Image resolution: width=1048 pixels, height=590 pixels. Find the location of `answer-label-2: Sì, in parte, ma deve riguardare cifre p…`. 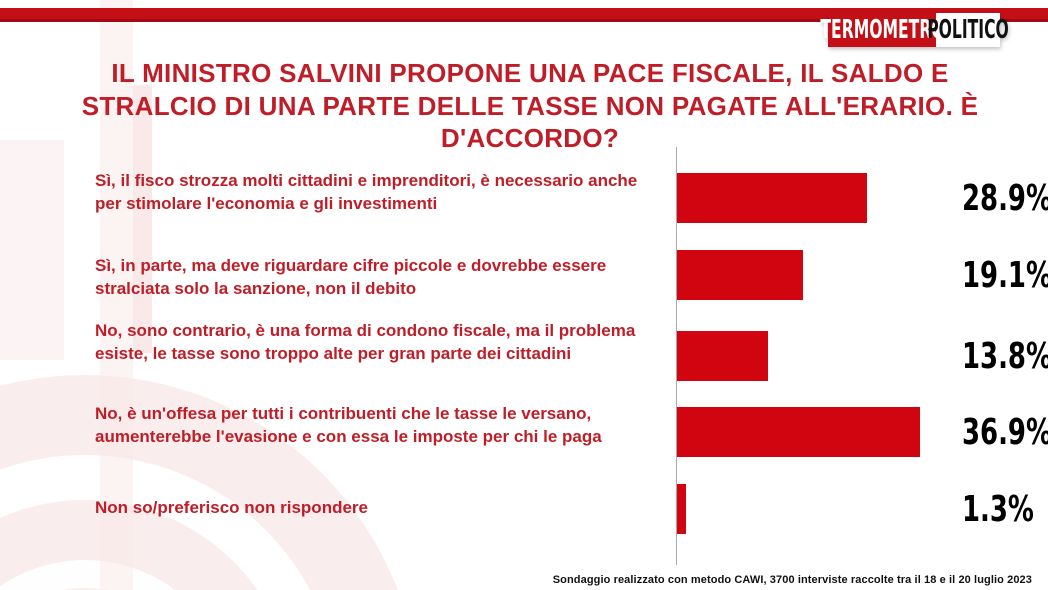

answer-label-2: Sì, in parte, ma deve riguardare cifre p… is located at coordinates (351, 277).